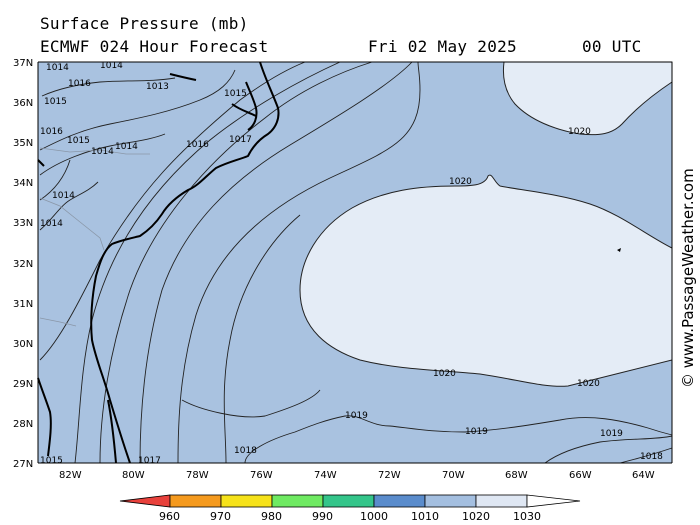 Image resolution: width=700 pixels, height=525 pixels. I want to click on lon-label: 68W, so click(516, 475).